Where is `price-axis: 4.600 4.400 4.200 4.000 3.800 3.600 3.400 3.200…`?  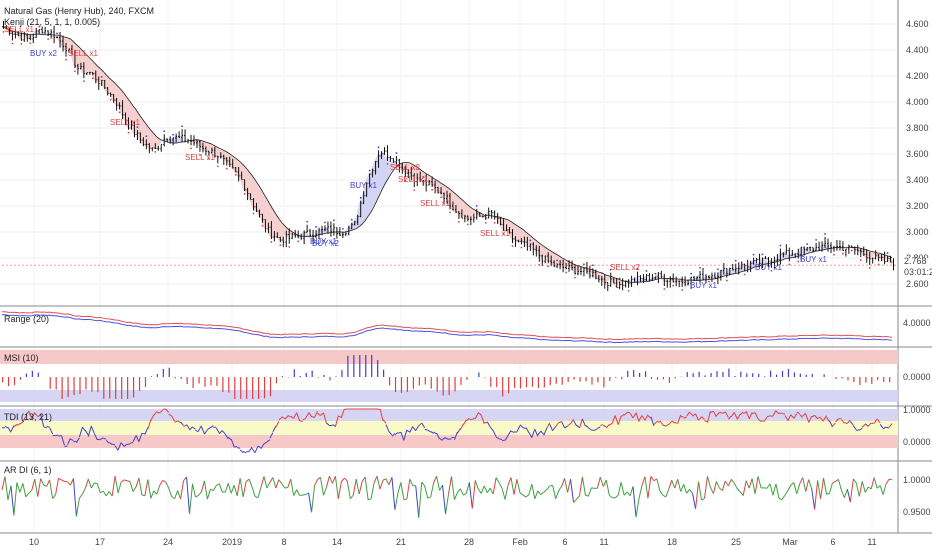 price-axis: 4.600 4.400 4.200 4.000 3.800 3.600 3.400 3.200… is located at coordinates (917, 154).